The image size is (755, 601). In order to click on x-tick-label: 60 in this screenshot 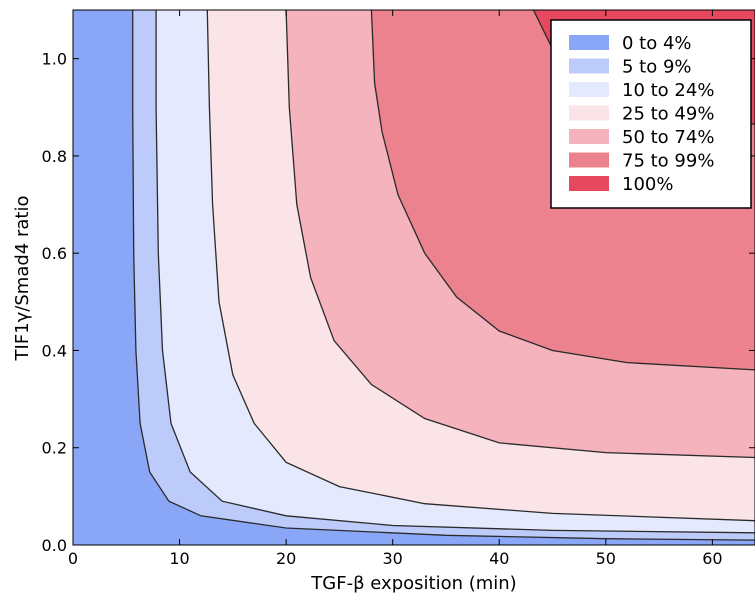, I will do `click(712, 558)`.